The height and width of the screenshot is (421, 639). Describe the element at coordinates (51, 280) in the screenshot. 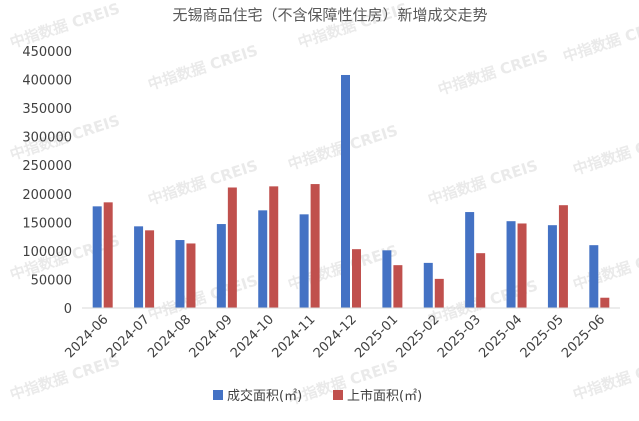

I see `y-tick-label: 50000` at that location.